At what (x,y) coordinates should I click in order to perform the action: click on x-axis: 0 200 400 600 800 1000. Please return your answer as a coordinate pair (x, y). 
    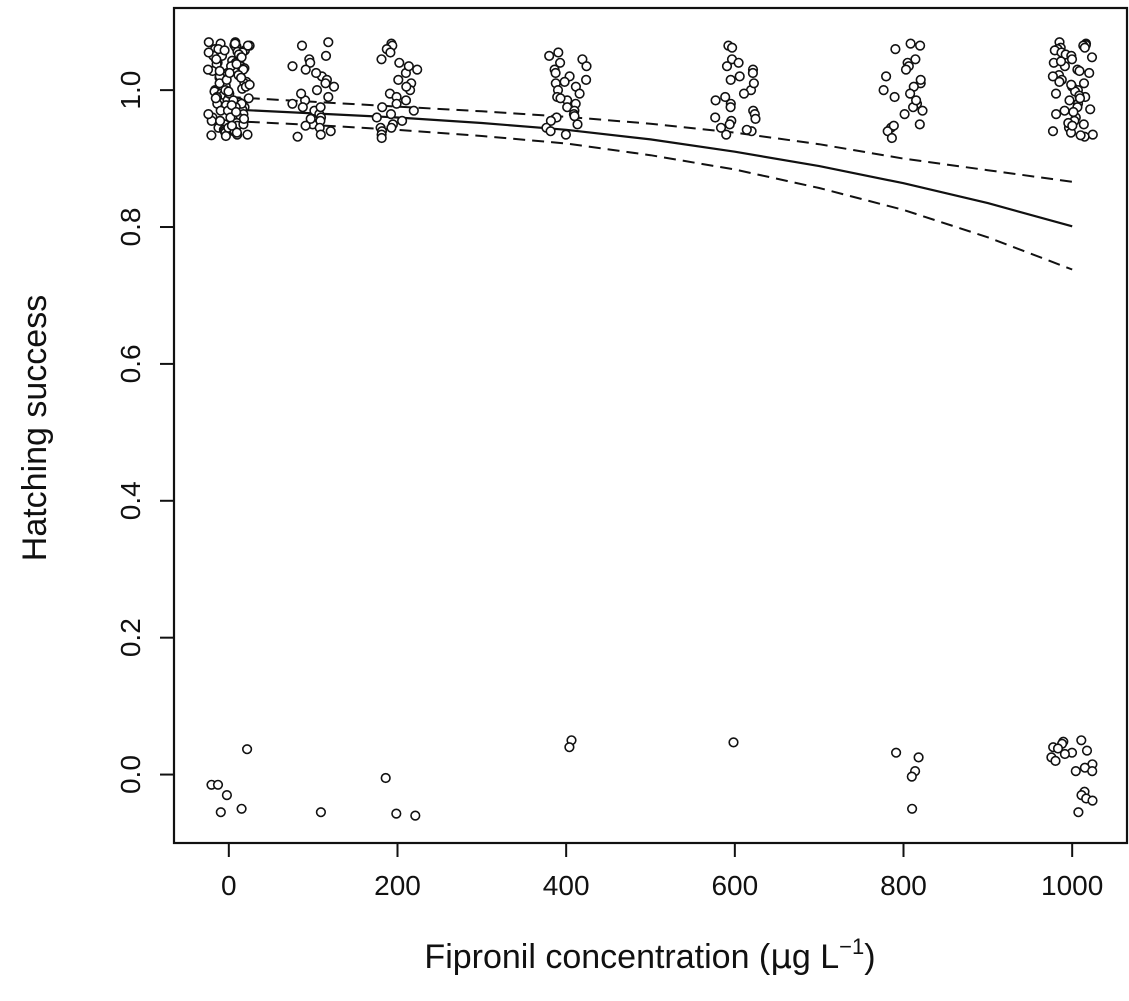
    Looking at the image, I should click on (662, 872).